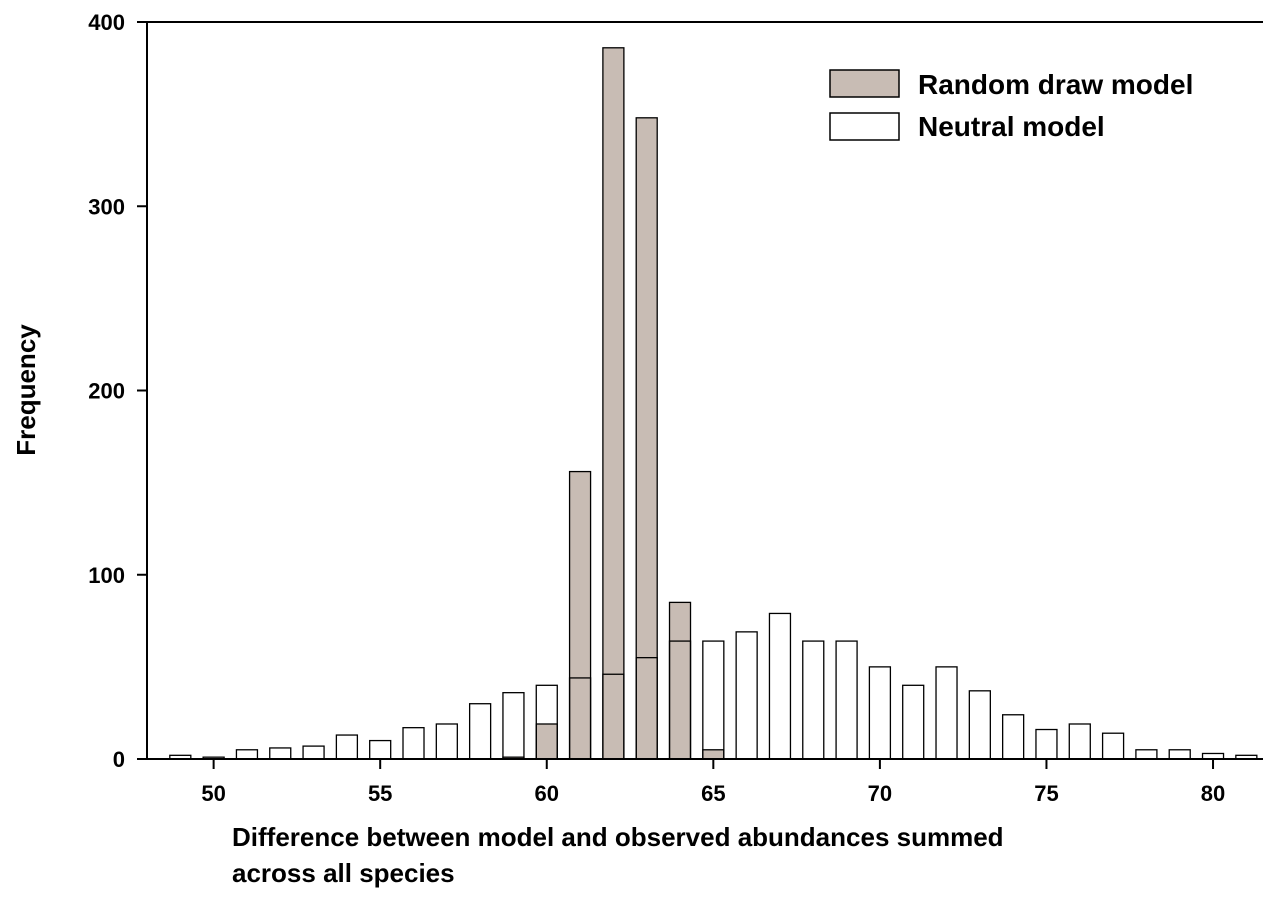 The height and width of the screenshot is (919, 1263). Describe the element at coordinates (1055, 84) in the screenshot. I see `legend-label-random: Random draw model` at that location.